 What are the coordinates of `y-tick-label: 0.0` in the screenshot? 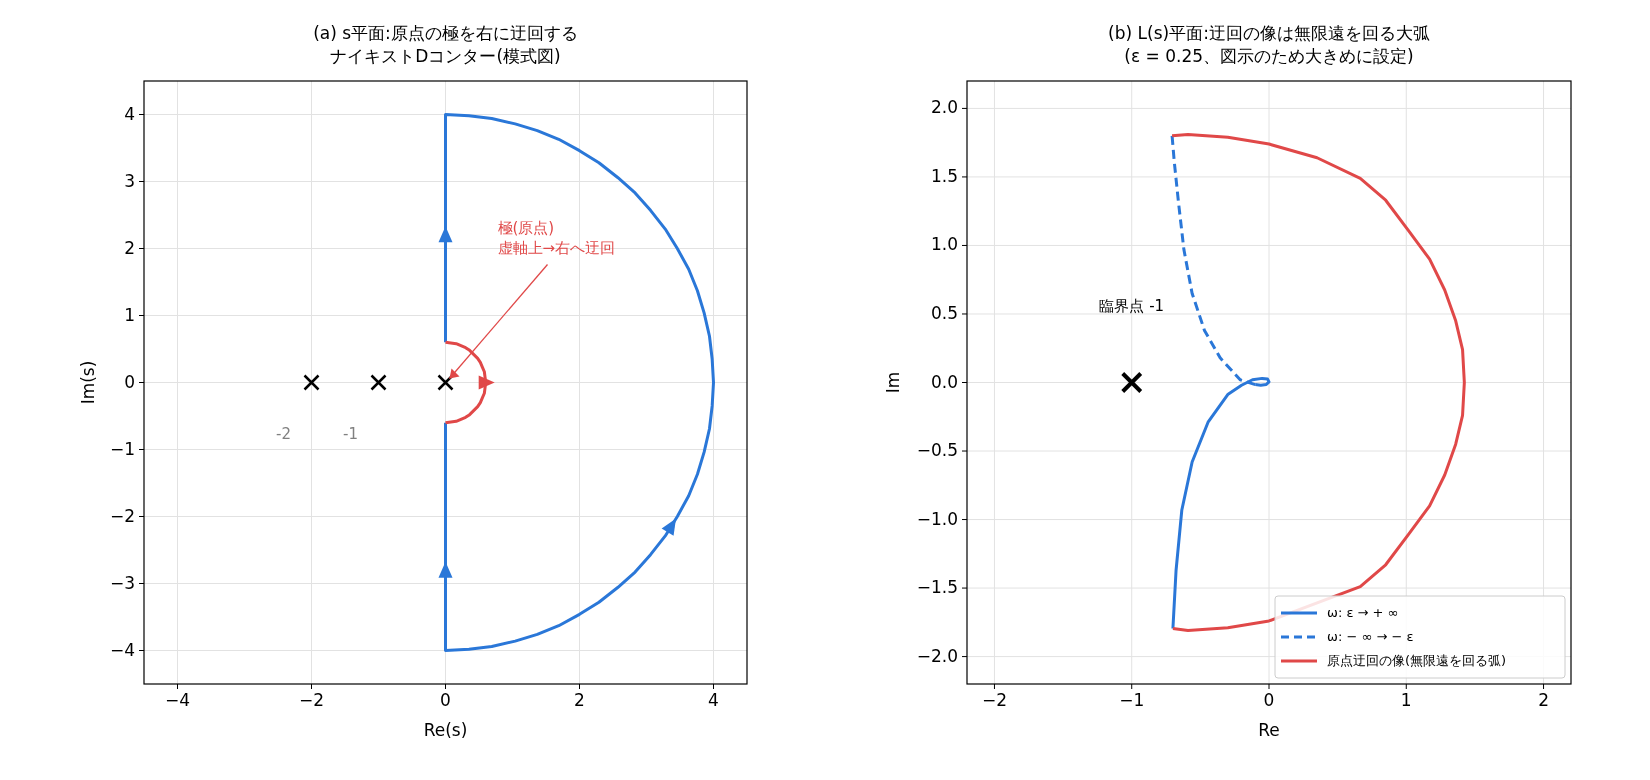 It's located at (944, 381).